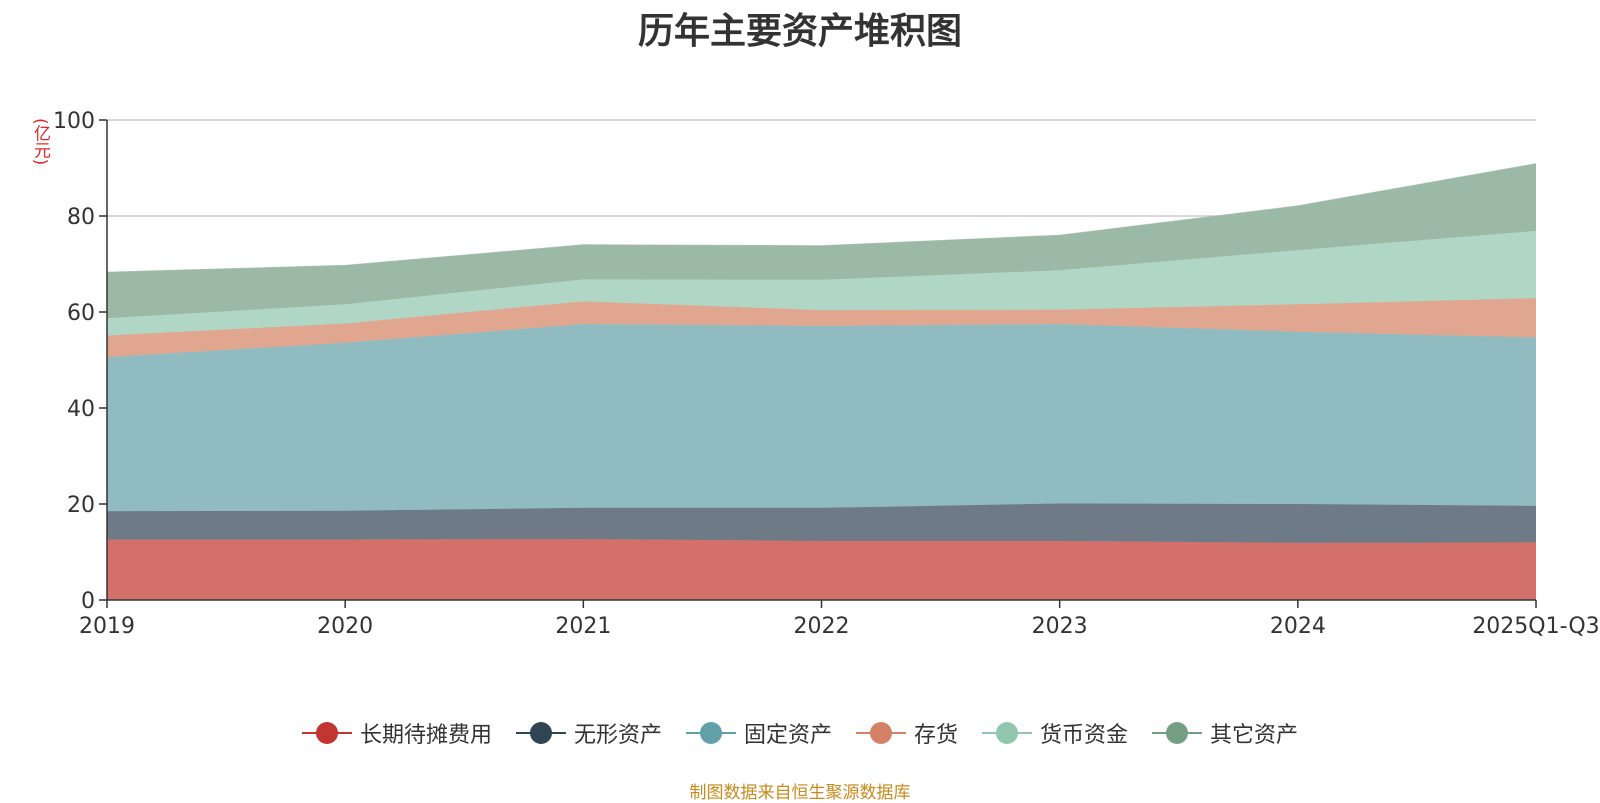 This screenshot has width=1600, height=803. I want to click on legend-label: 长期待摊费用, so click(425, 735).